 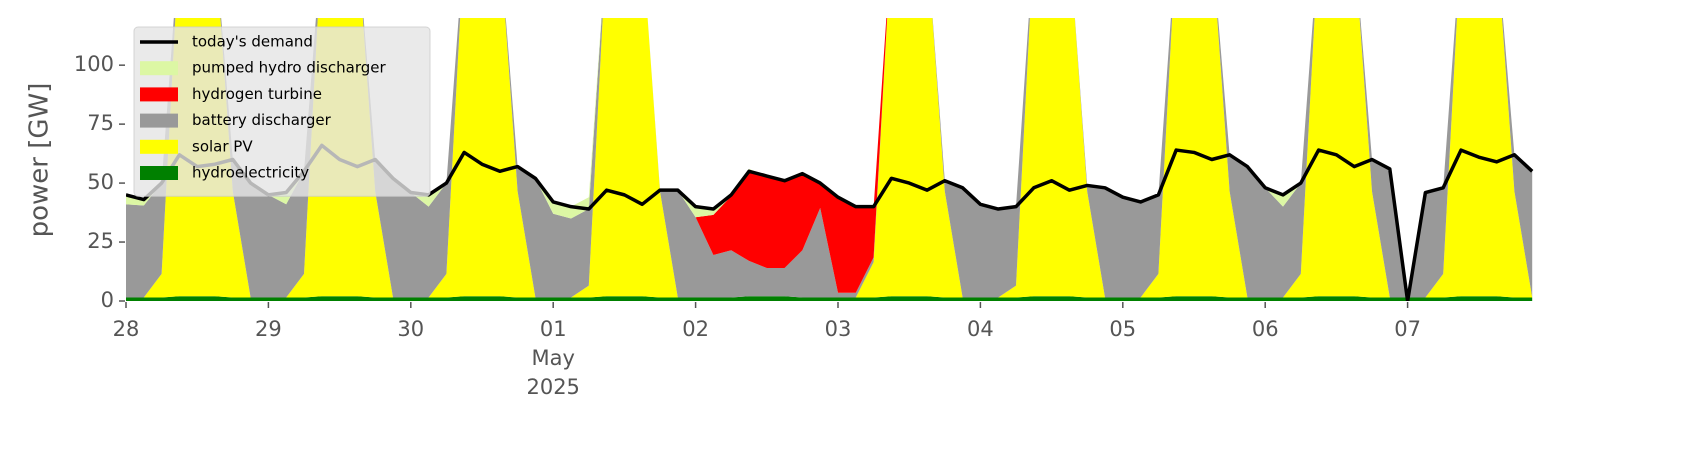 I want to click on legend-label: battery discharger, so click(x=262, y=120).